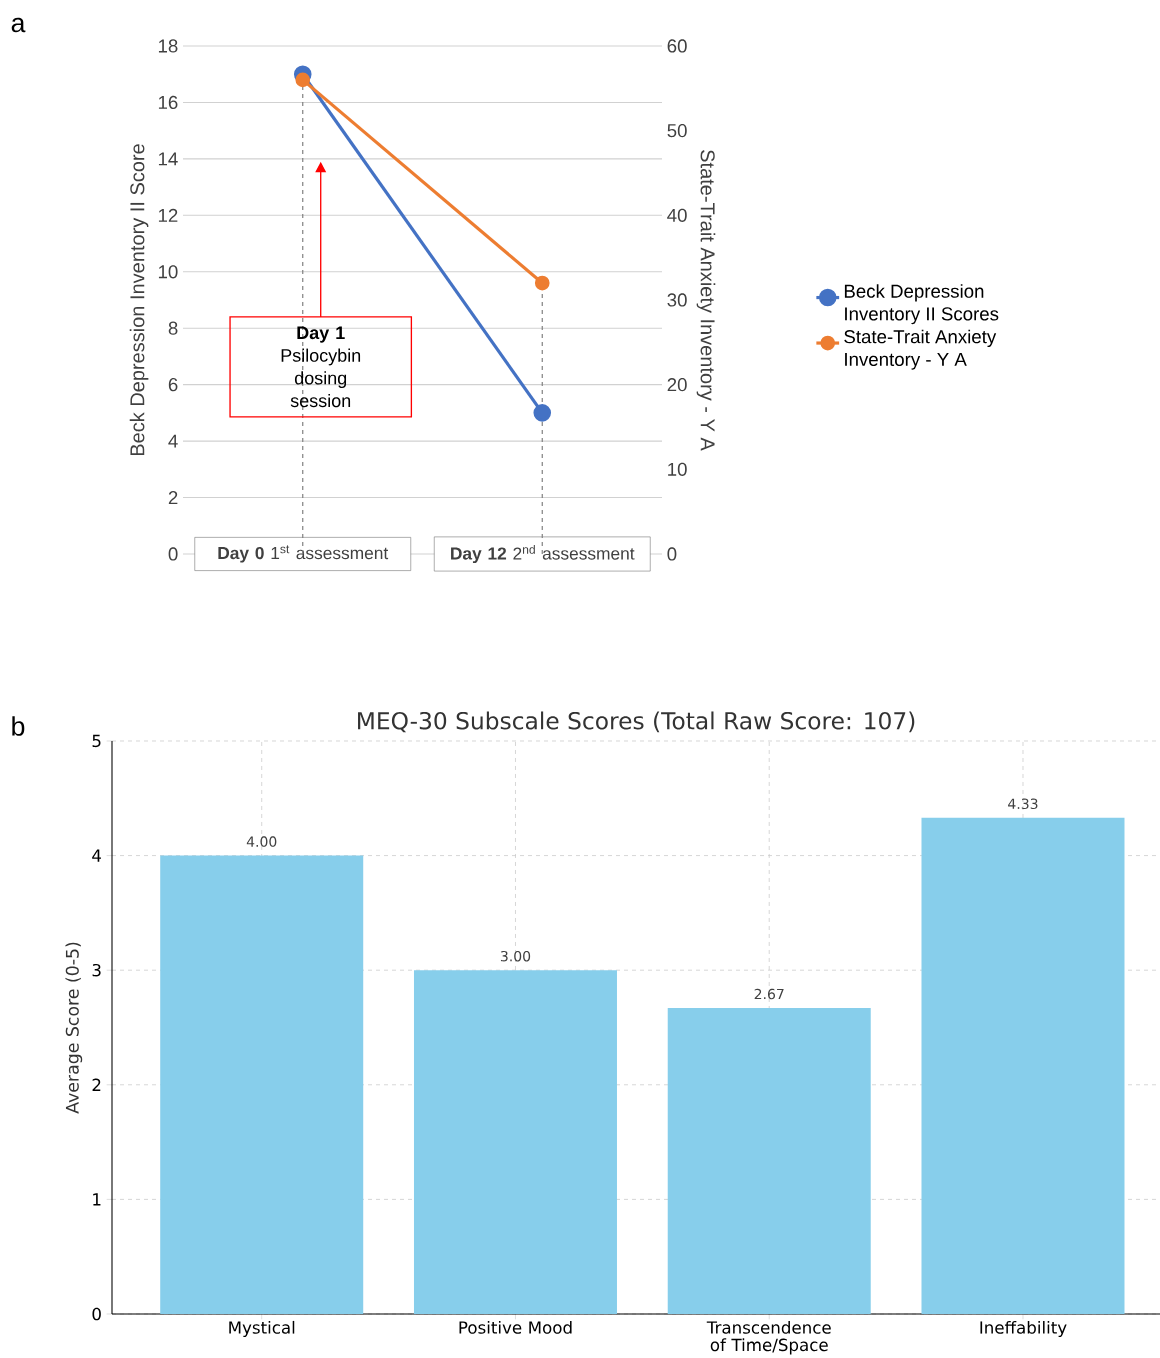  I want to click on y2-tick-label: 30, so click(677, 300).